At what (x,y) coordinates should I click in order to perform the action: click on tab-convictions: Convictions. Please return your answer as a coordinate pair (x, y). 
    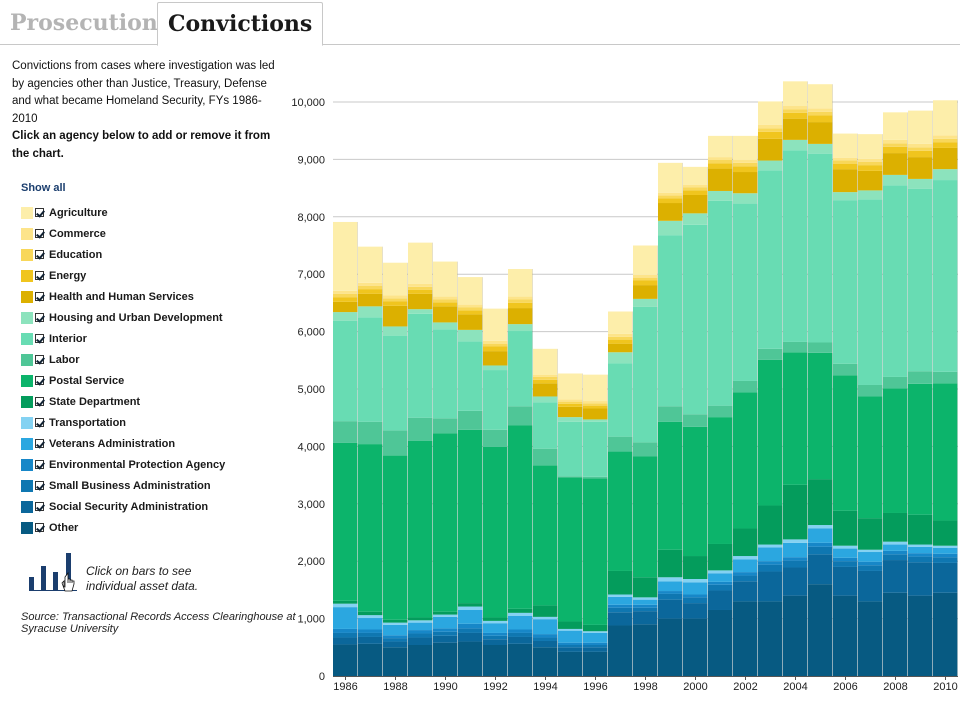
    Looking at the image, I should click on (240, 24).